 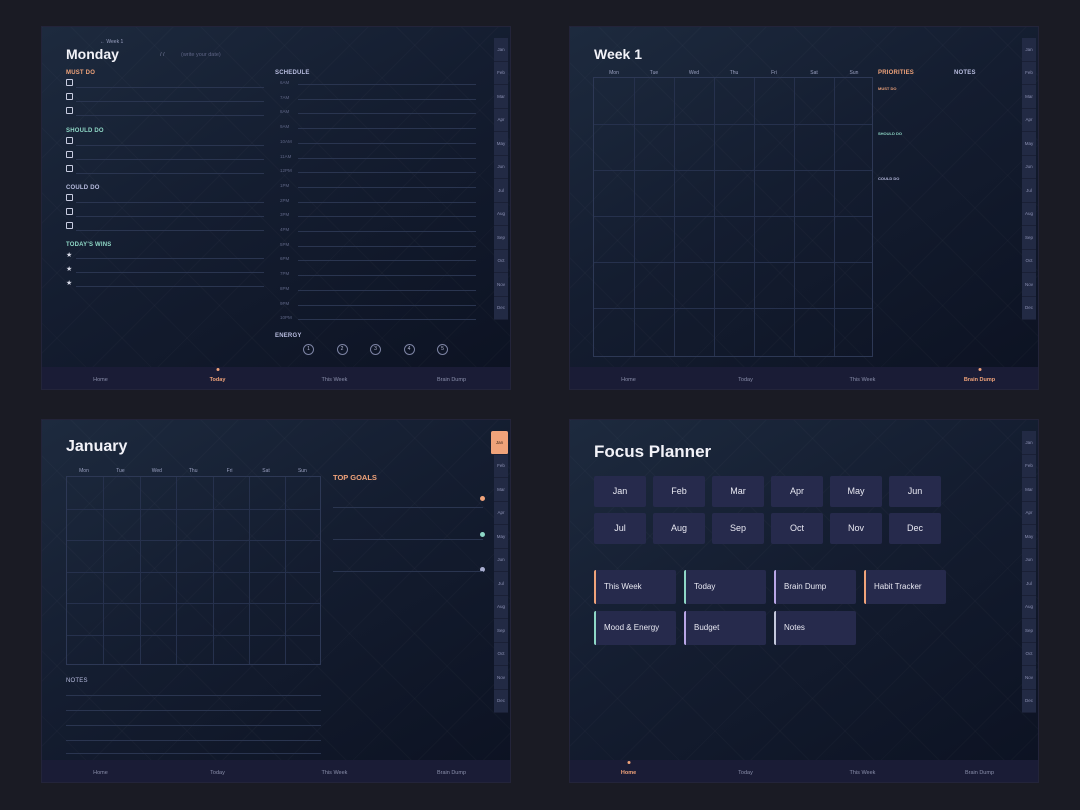 I want to click on quick-link-habit-tracker: Habit Tracker, so click(x=905, y=587).